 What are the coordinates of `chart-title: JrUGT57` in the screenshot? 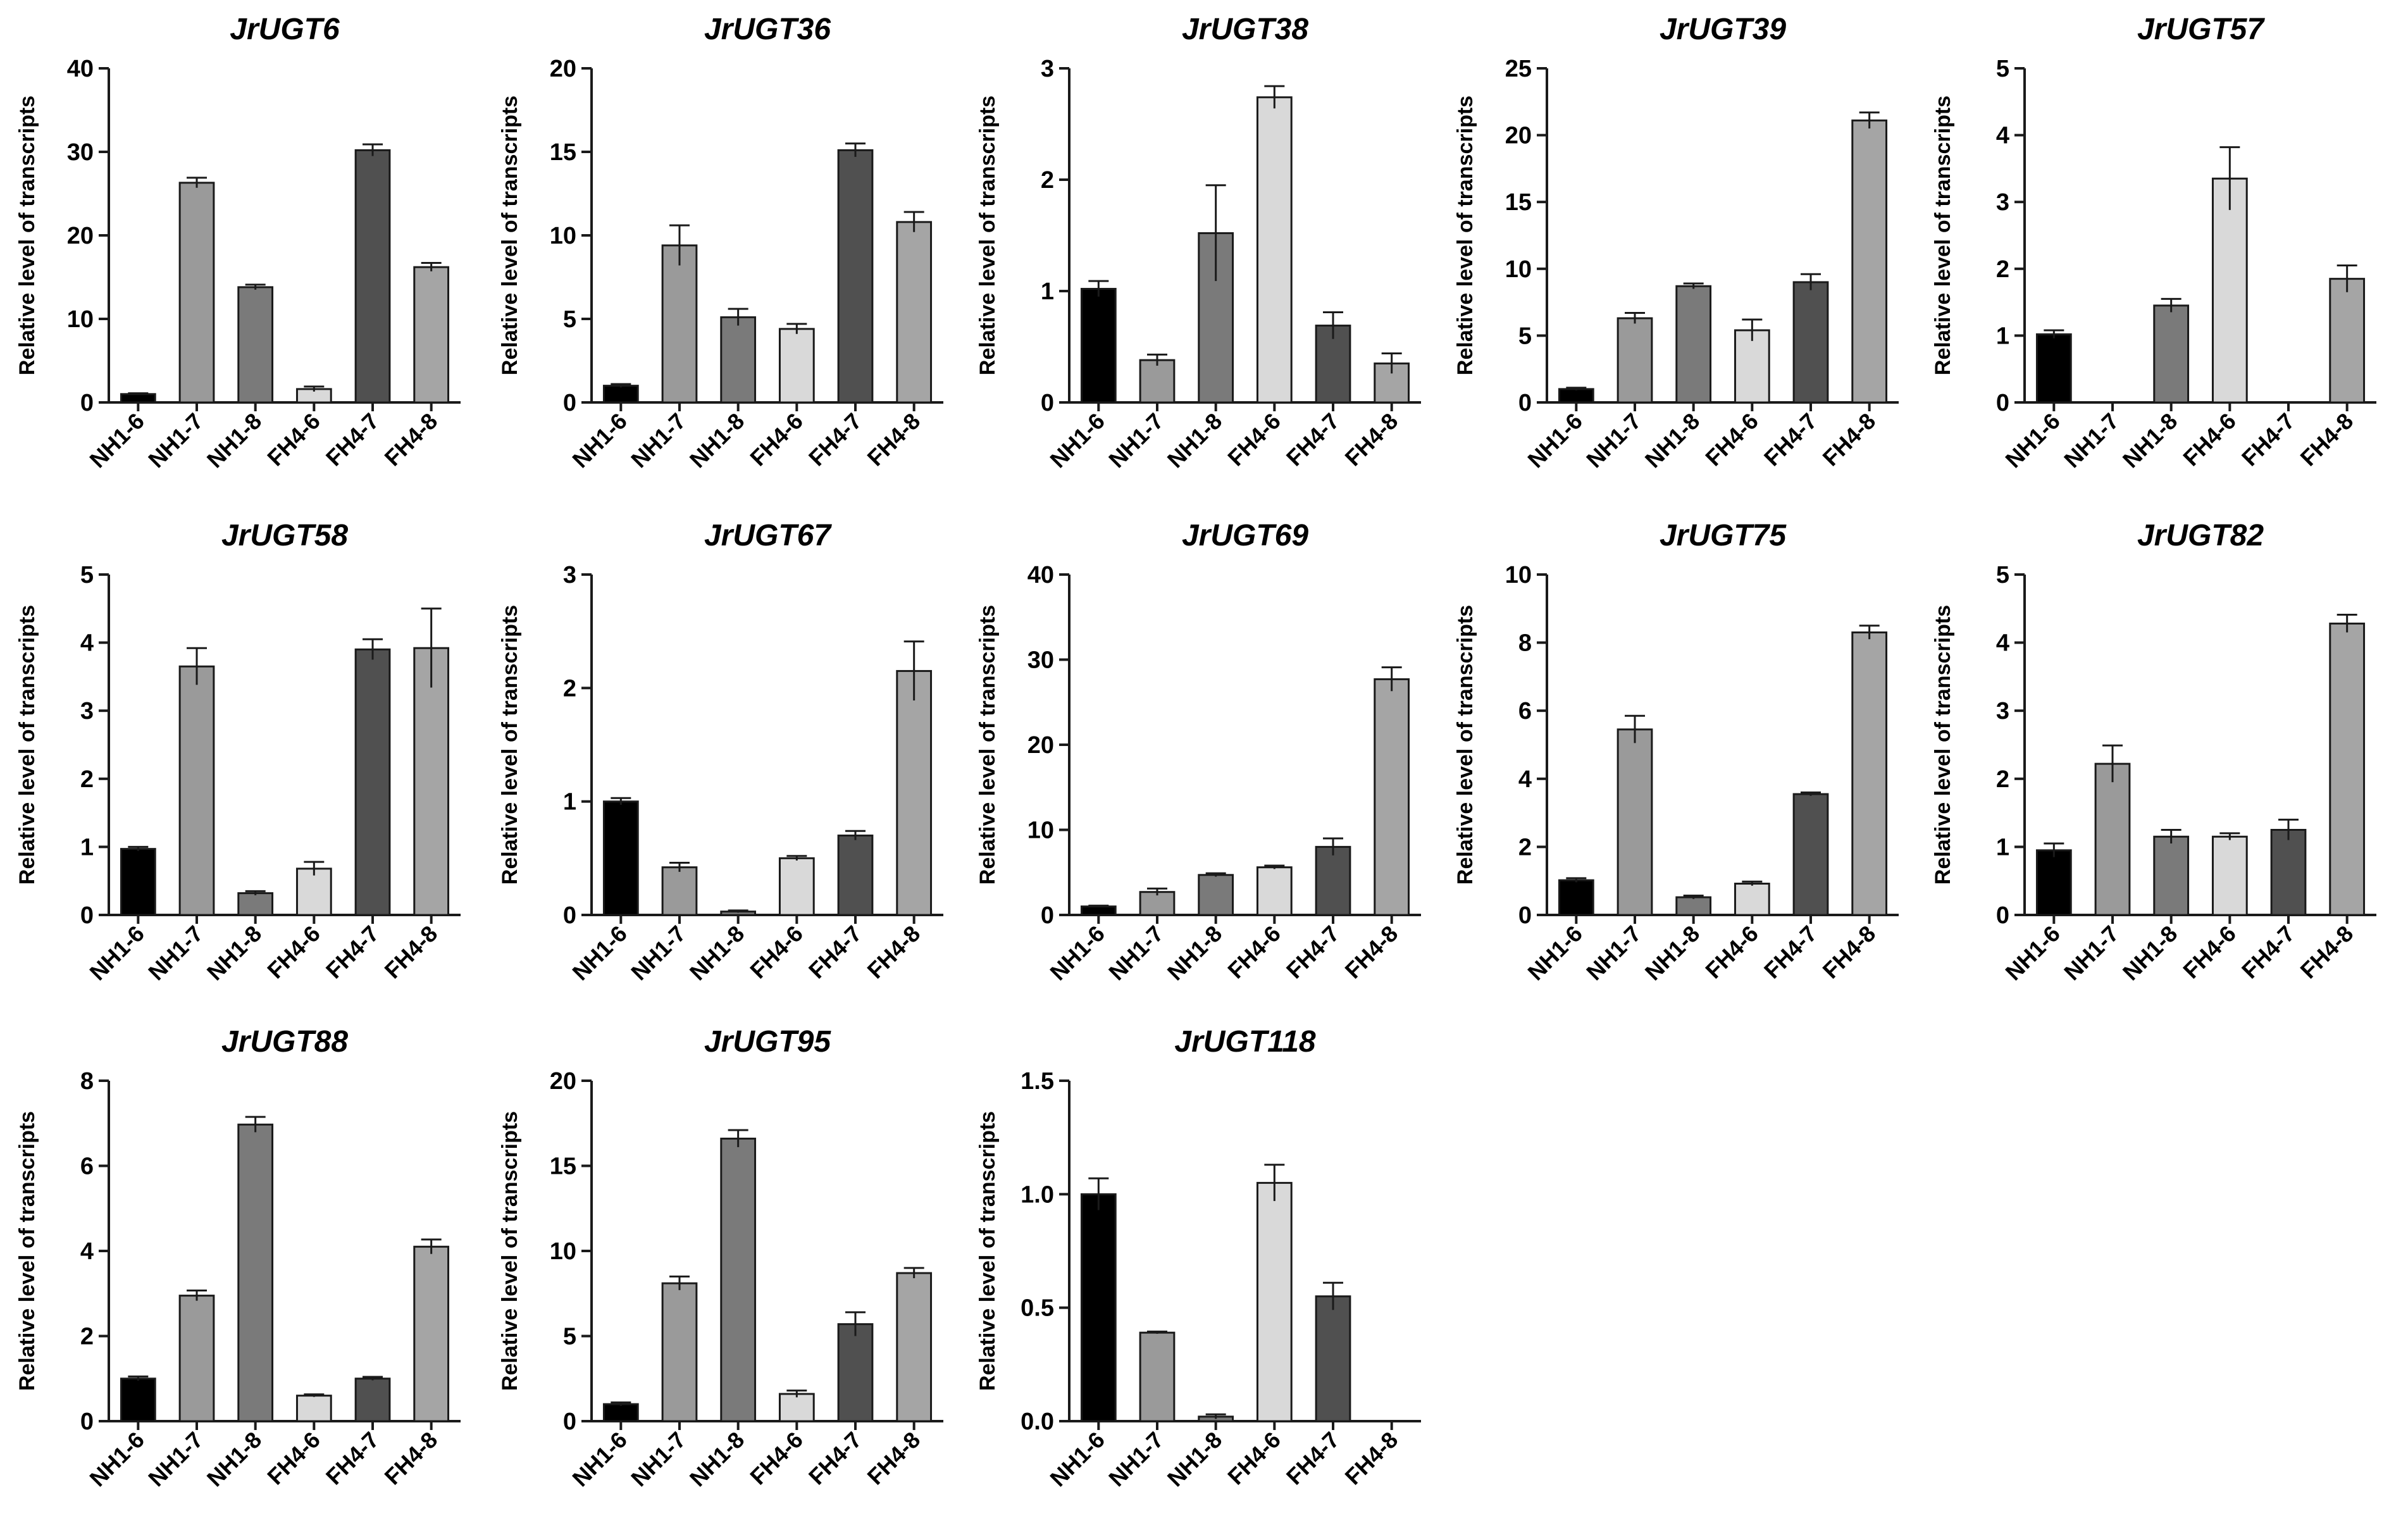 It's located at (2201, 29).